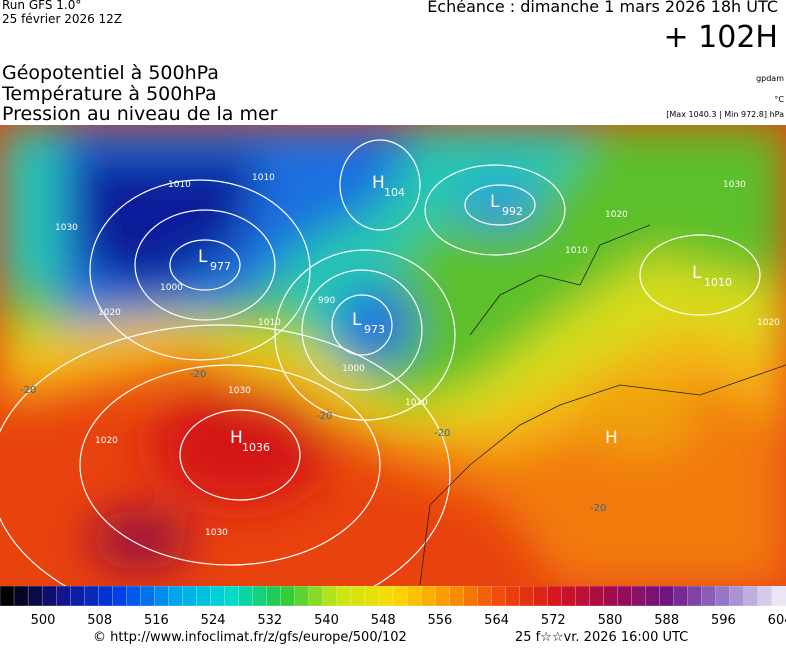 The height and width of the screenshot is (648, 786). What do you see at coordinates (553, 620) in the screenshot?
I see `colorbar-label: 572` at bounding box center [553, 620].